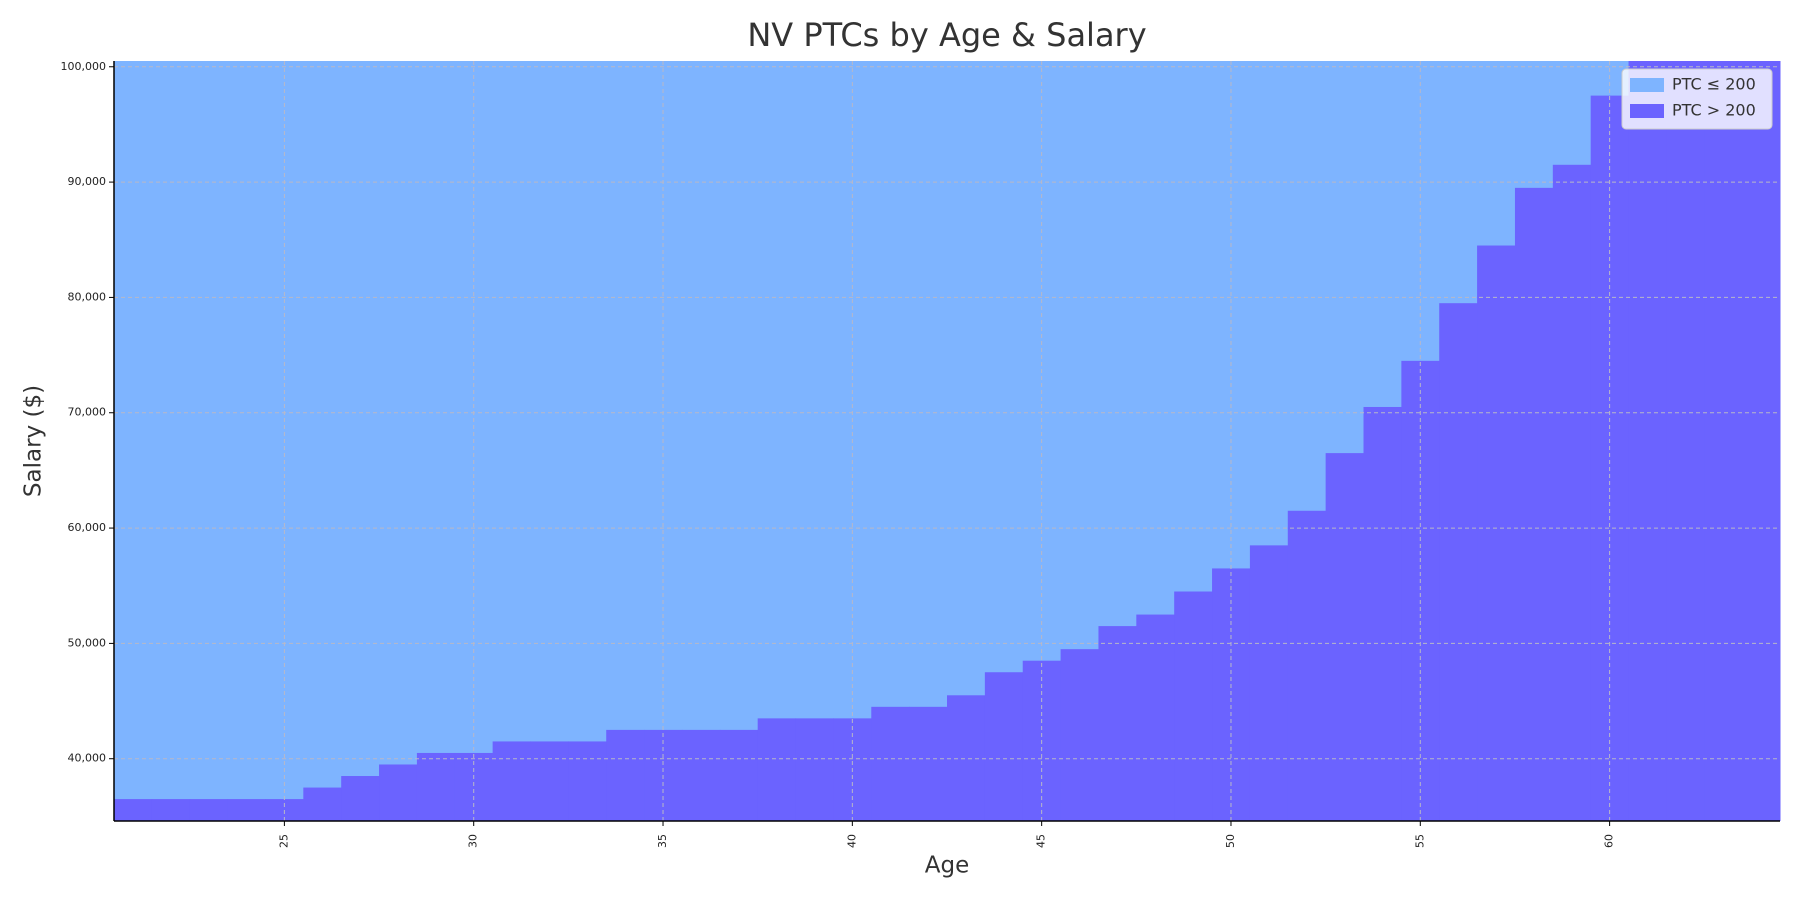 This screenshot has width=1800, height=900. What do you see at coordinates (1714, 110) in the screenshot?
I see `legend-label: PTC > 200` at bounding box center [1714, 110].